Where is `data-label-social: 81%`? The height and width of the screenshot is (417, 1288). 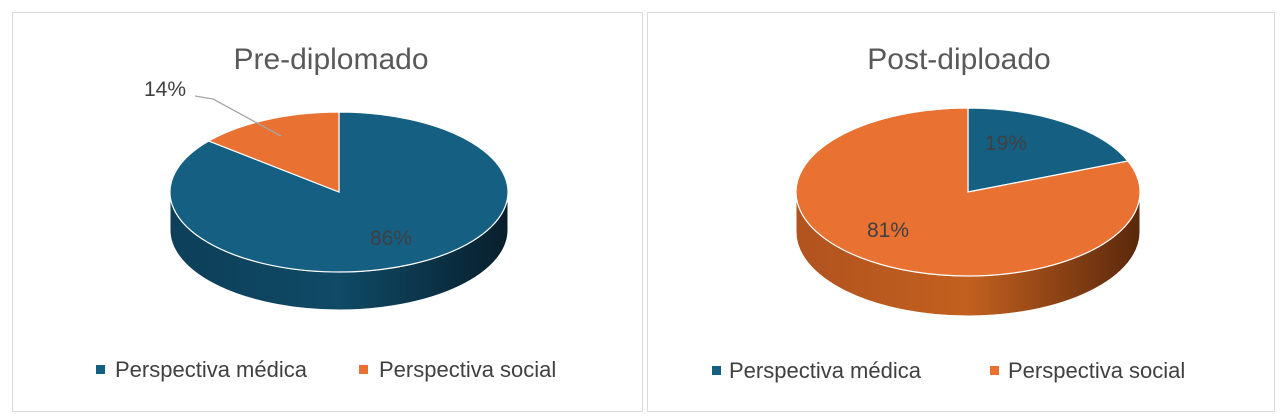 data-label-social: 81% is located at coordinates (888, 230).